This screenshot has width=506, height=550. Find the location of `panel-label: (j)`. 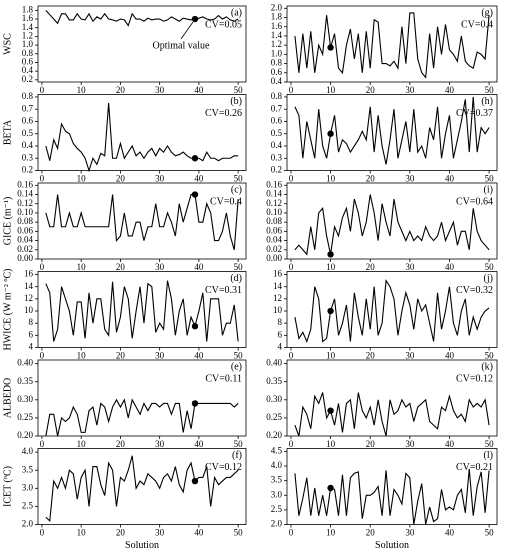

panel-label: (j) is located at coordinates (488, 278).